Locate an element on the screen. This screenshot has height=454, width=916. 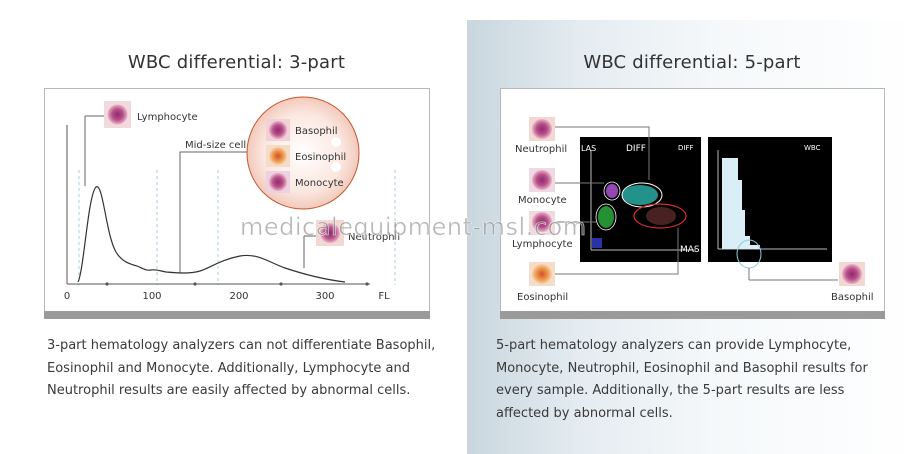
axis-unit-fl: FL is located at coordinates (384, 296).